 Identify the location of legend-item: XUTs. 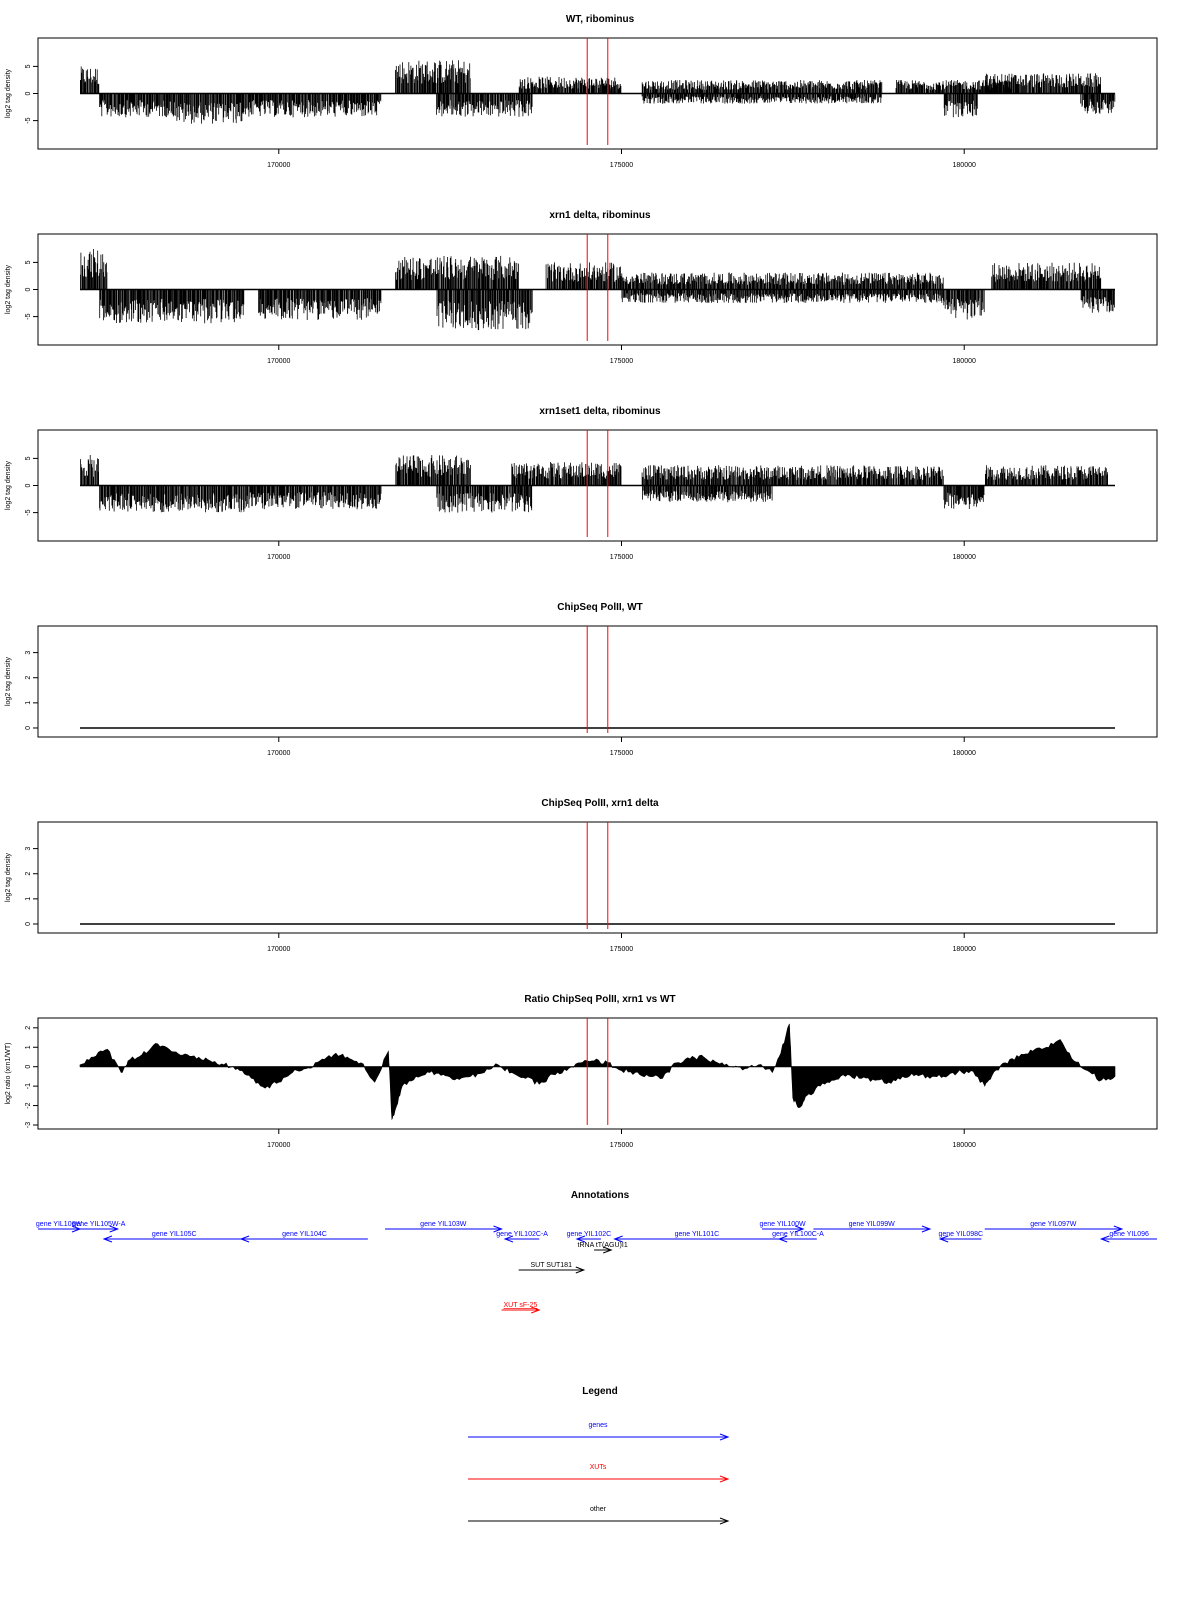
(599, 1473).